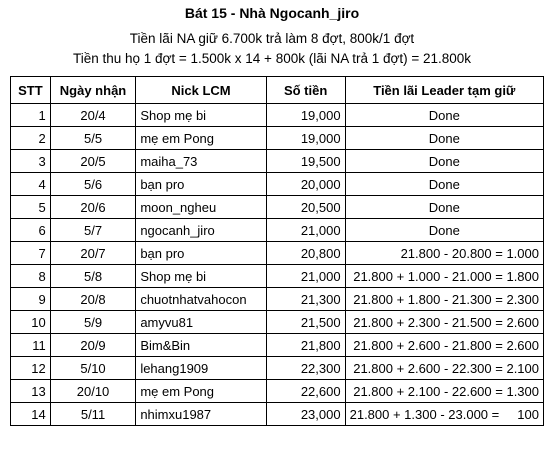 The height and width of the screenshot is (458, 544). What do you see at coordinates (93, 322) in the screenshot?
I see `cell-date: 5/9` at bounding box center [93, 322].